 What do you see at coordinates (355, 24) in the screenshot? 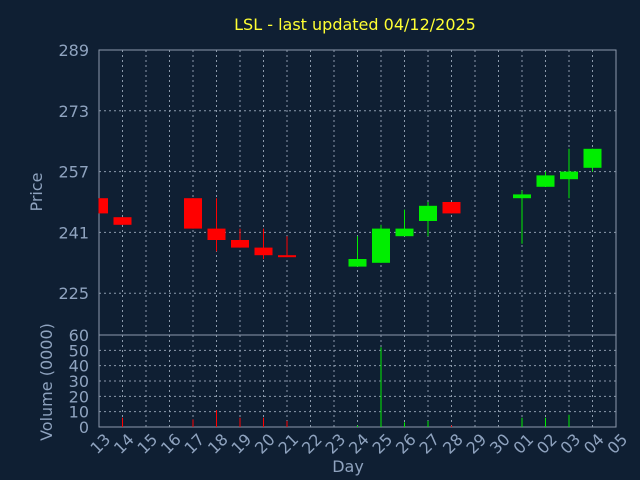
I see `chart-title: LSL - last updated 04/12/2025` at bounding box center [355, 24].